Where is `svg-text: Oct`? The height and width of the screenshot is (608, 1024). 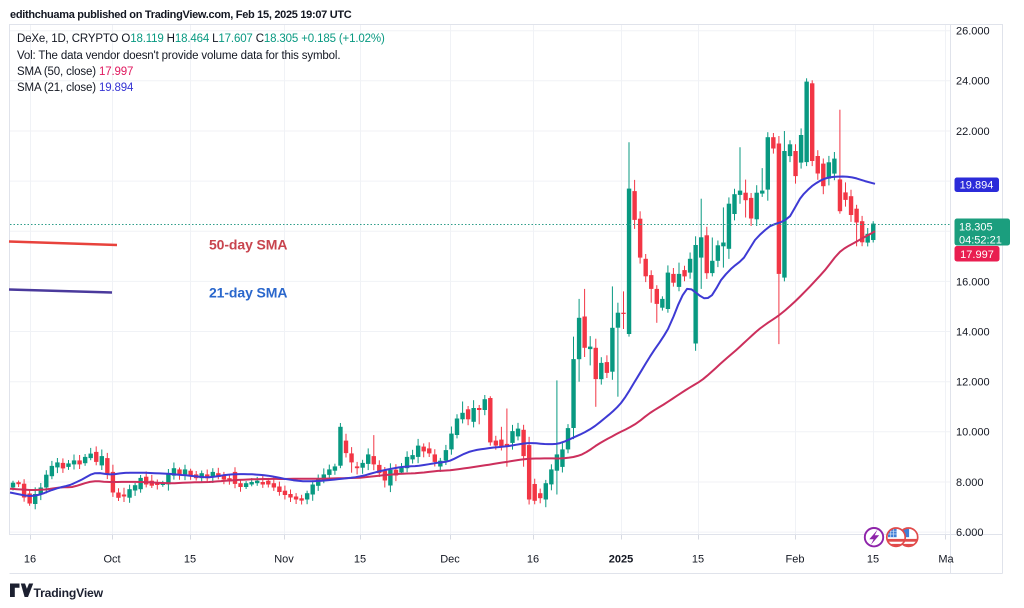
svg-text: Oct is located at coordinates (111, 560).